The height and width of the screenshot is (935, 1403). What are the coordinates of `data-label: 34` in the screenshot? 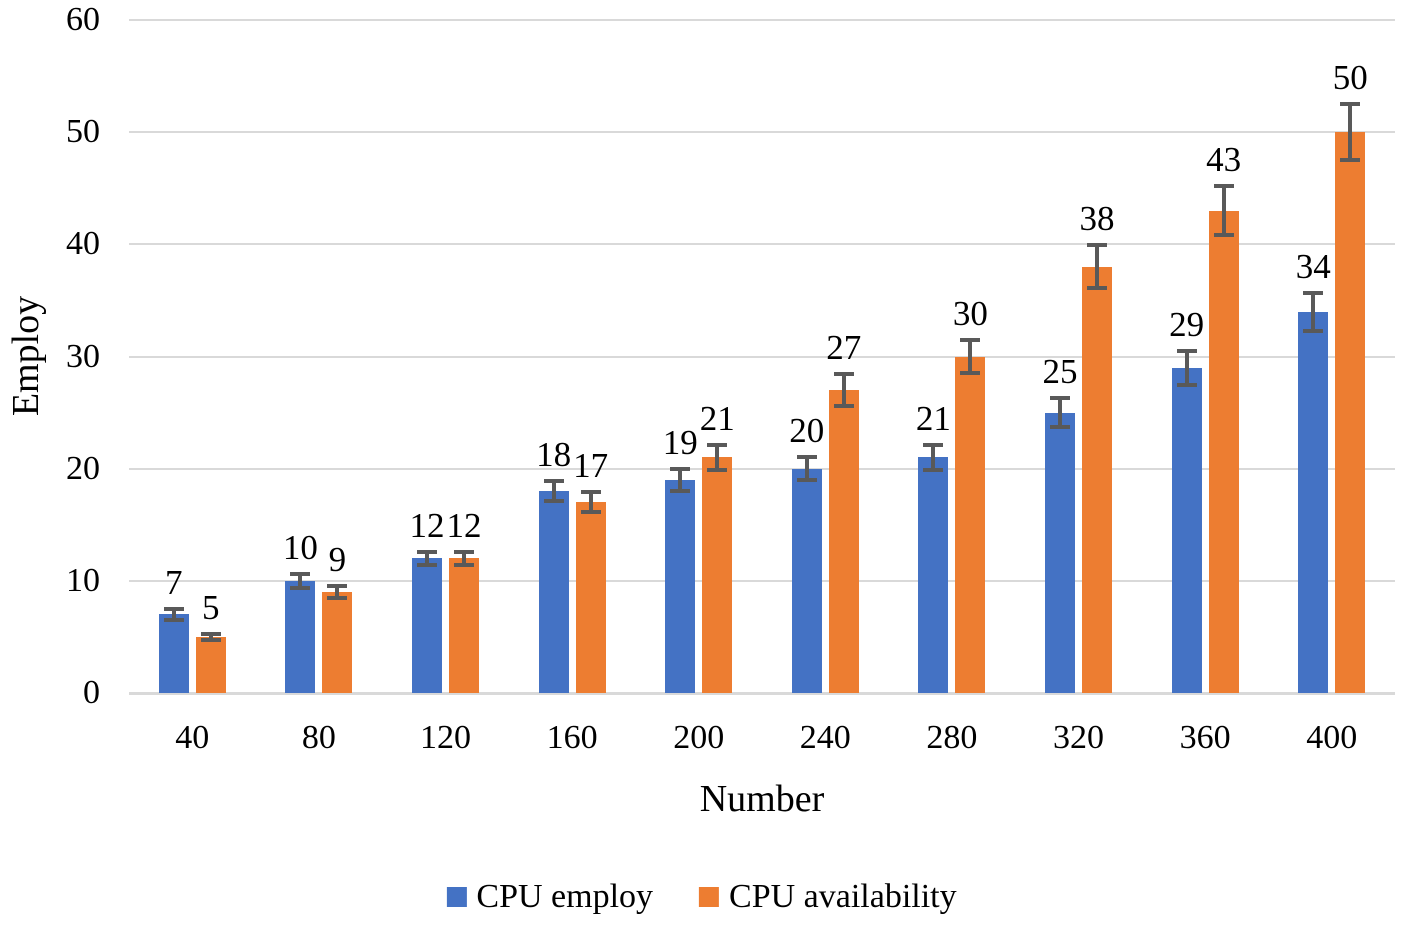 It's located at (1313, 266).